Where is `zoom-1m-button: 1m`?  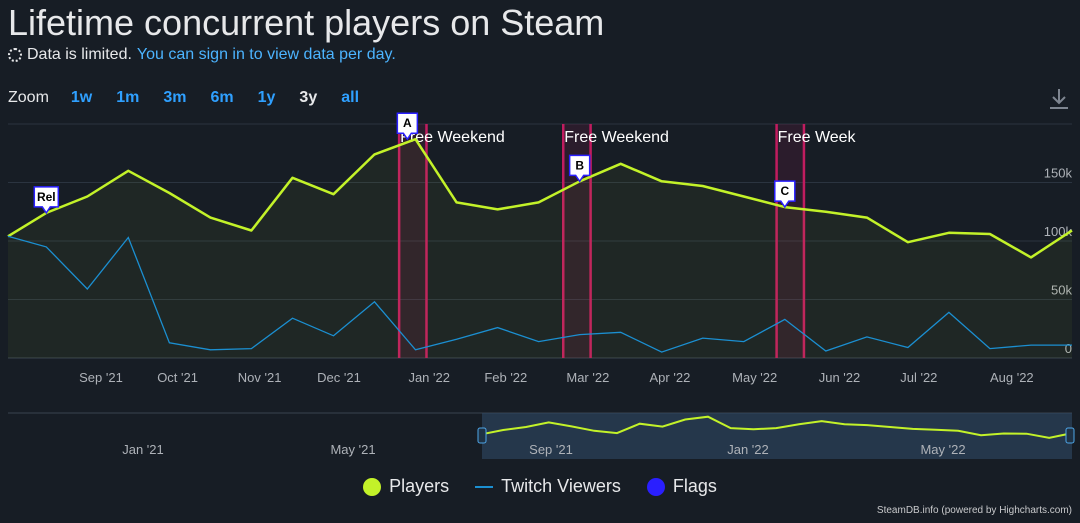 zoom-1m-button: 1m is located at coordinates (128, 97).